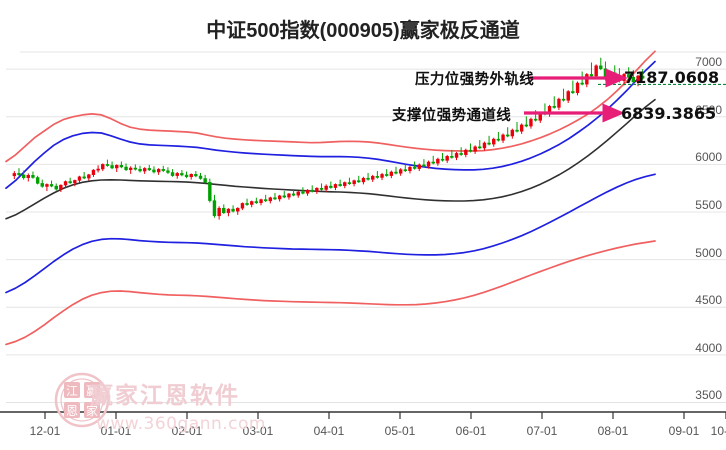 The image size is (726, 450). What do you see at coordinates (684, 431) in the screenshot?
I see `x-axis-tick-label: 09-01` at bounding box center [684, 431].